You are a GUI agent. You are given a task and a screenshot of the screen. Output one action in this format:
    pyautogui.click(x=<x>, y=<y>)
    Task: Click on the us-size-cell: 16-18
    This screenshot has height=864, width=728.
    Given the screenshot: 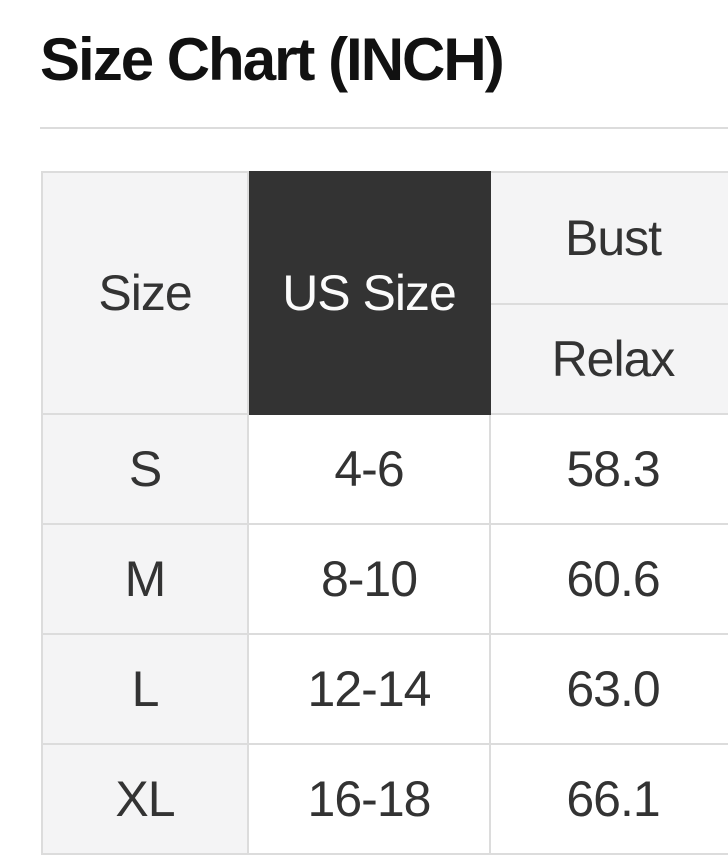 What is the action you would take?
    pyautogui.click(x=369, y=799)
    